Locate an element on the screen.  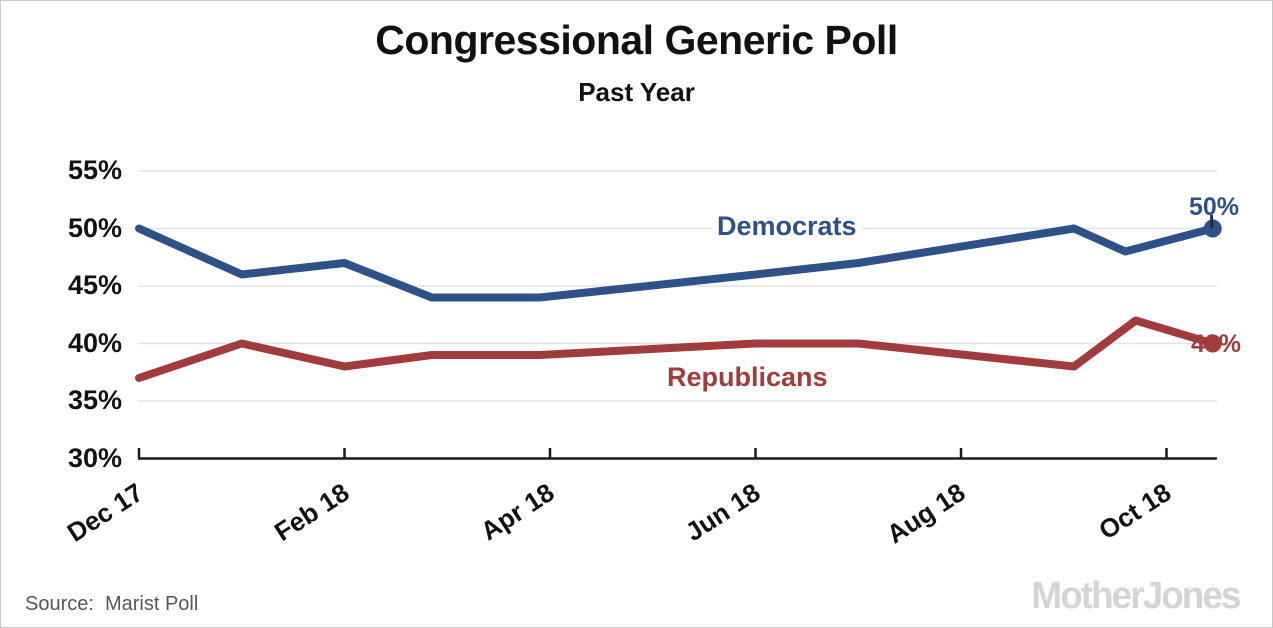
end-dot-republicans is located at coordinates (1212, 343).